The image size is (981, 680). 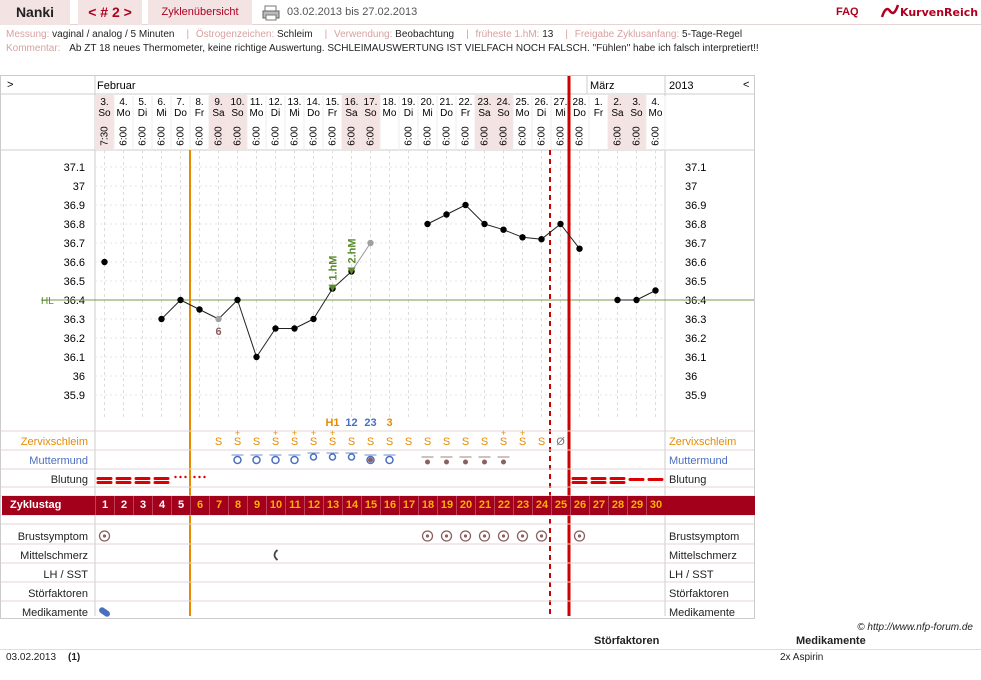 What do you see at coordinates (389, 505) in the screenshot?
I see `cycle-day-cell: 16` at bounding box center [389, 505].